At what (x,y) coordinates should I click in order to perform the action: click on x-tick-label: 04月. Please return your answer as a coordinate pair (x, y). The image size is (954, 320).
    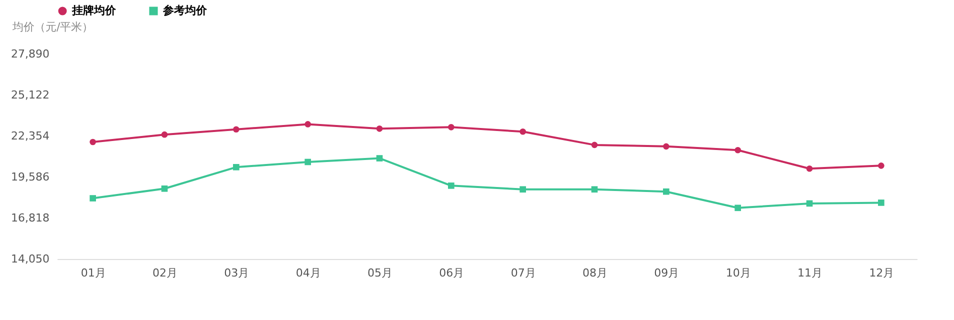
    Looking at the image, I should click on (308, 273).